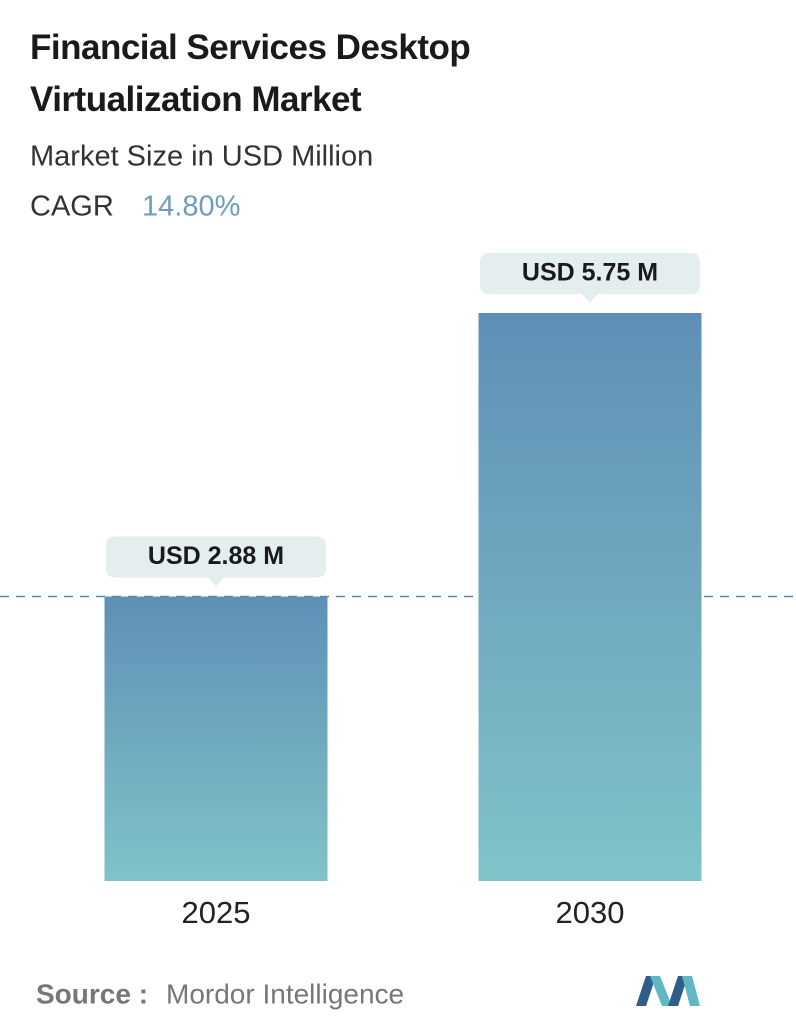 Image resolution: width=796 pixels, height=1034 pixels. Describe the element at coordinates (285, 993) in the screenshot. I see `source: Mordor Intelligence` at that location.